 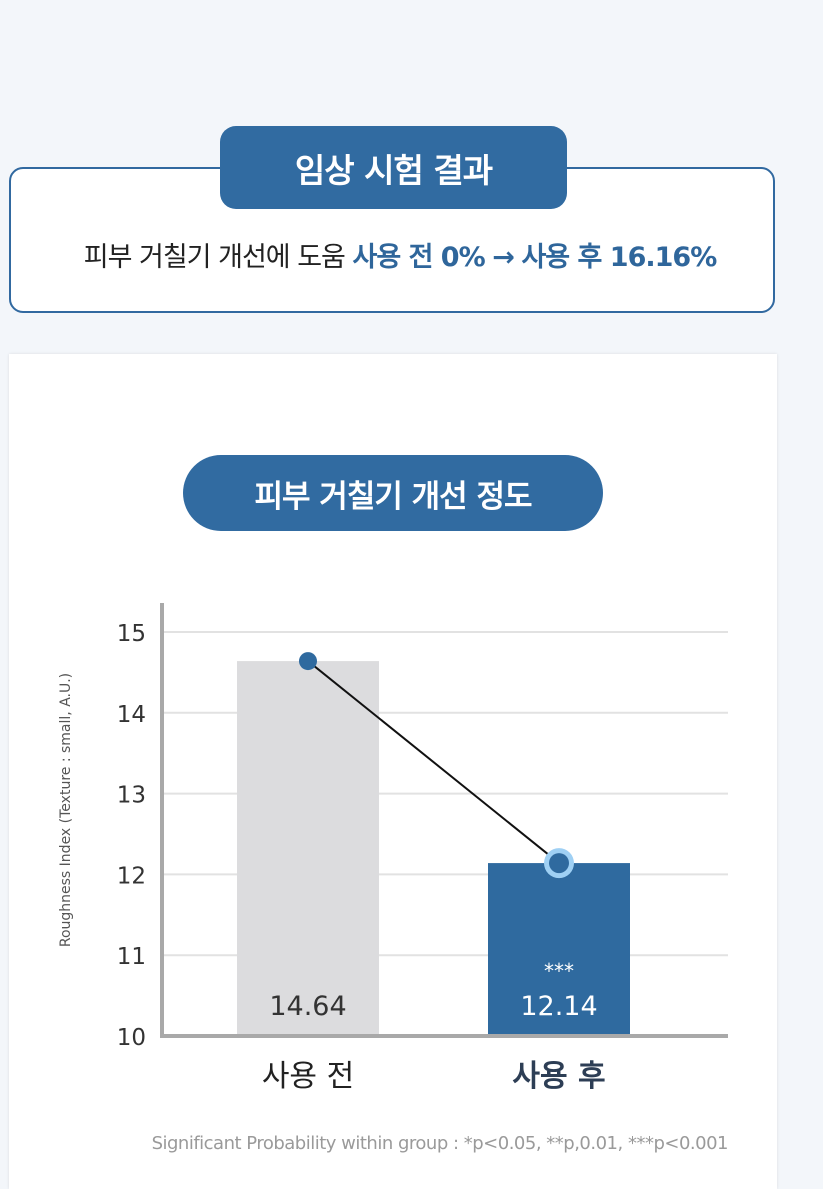 I want to click on marker-after, so click(x=559, y=863).